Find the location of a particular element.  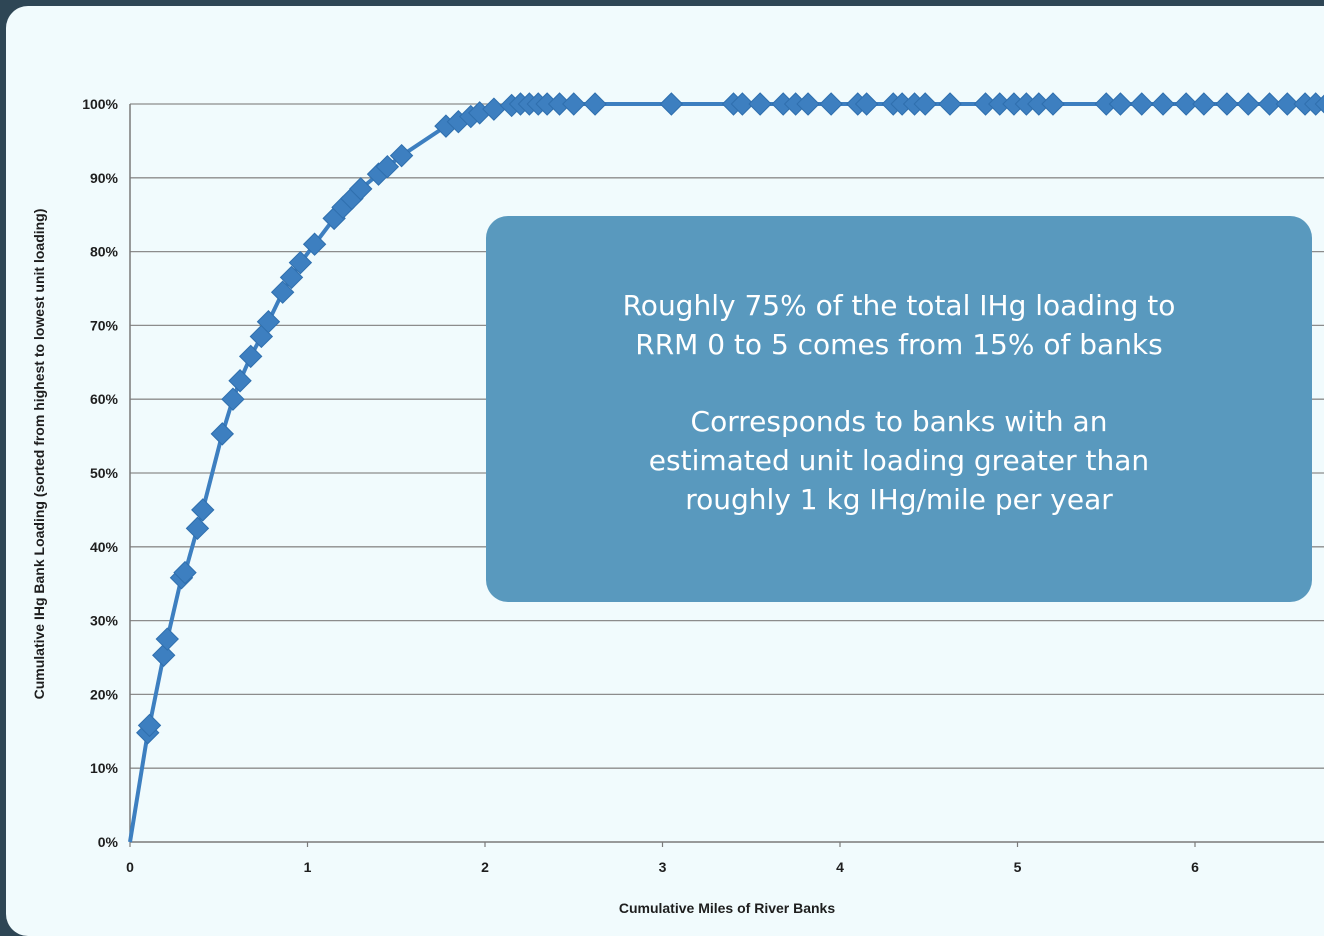

y-tick-label: 30% is located at coordinates (104, 621).